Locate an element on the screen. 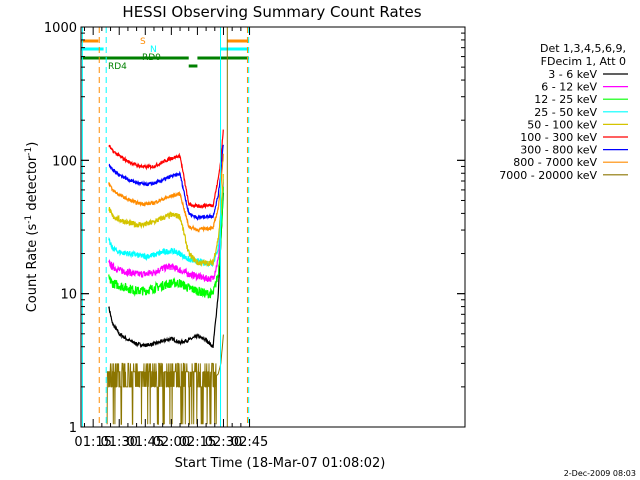  x-axis-label: Start Time (18-Mar-07 01:08:02) is located at coordinates (280, 463).